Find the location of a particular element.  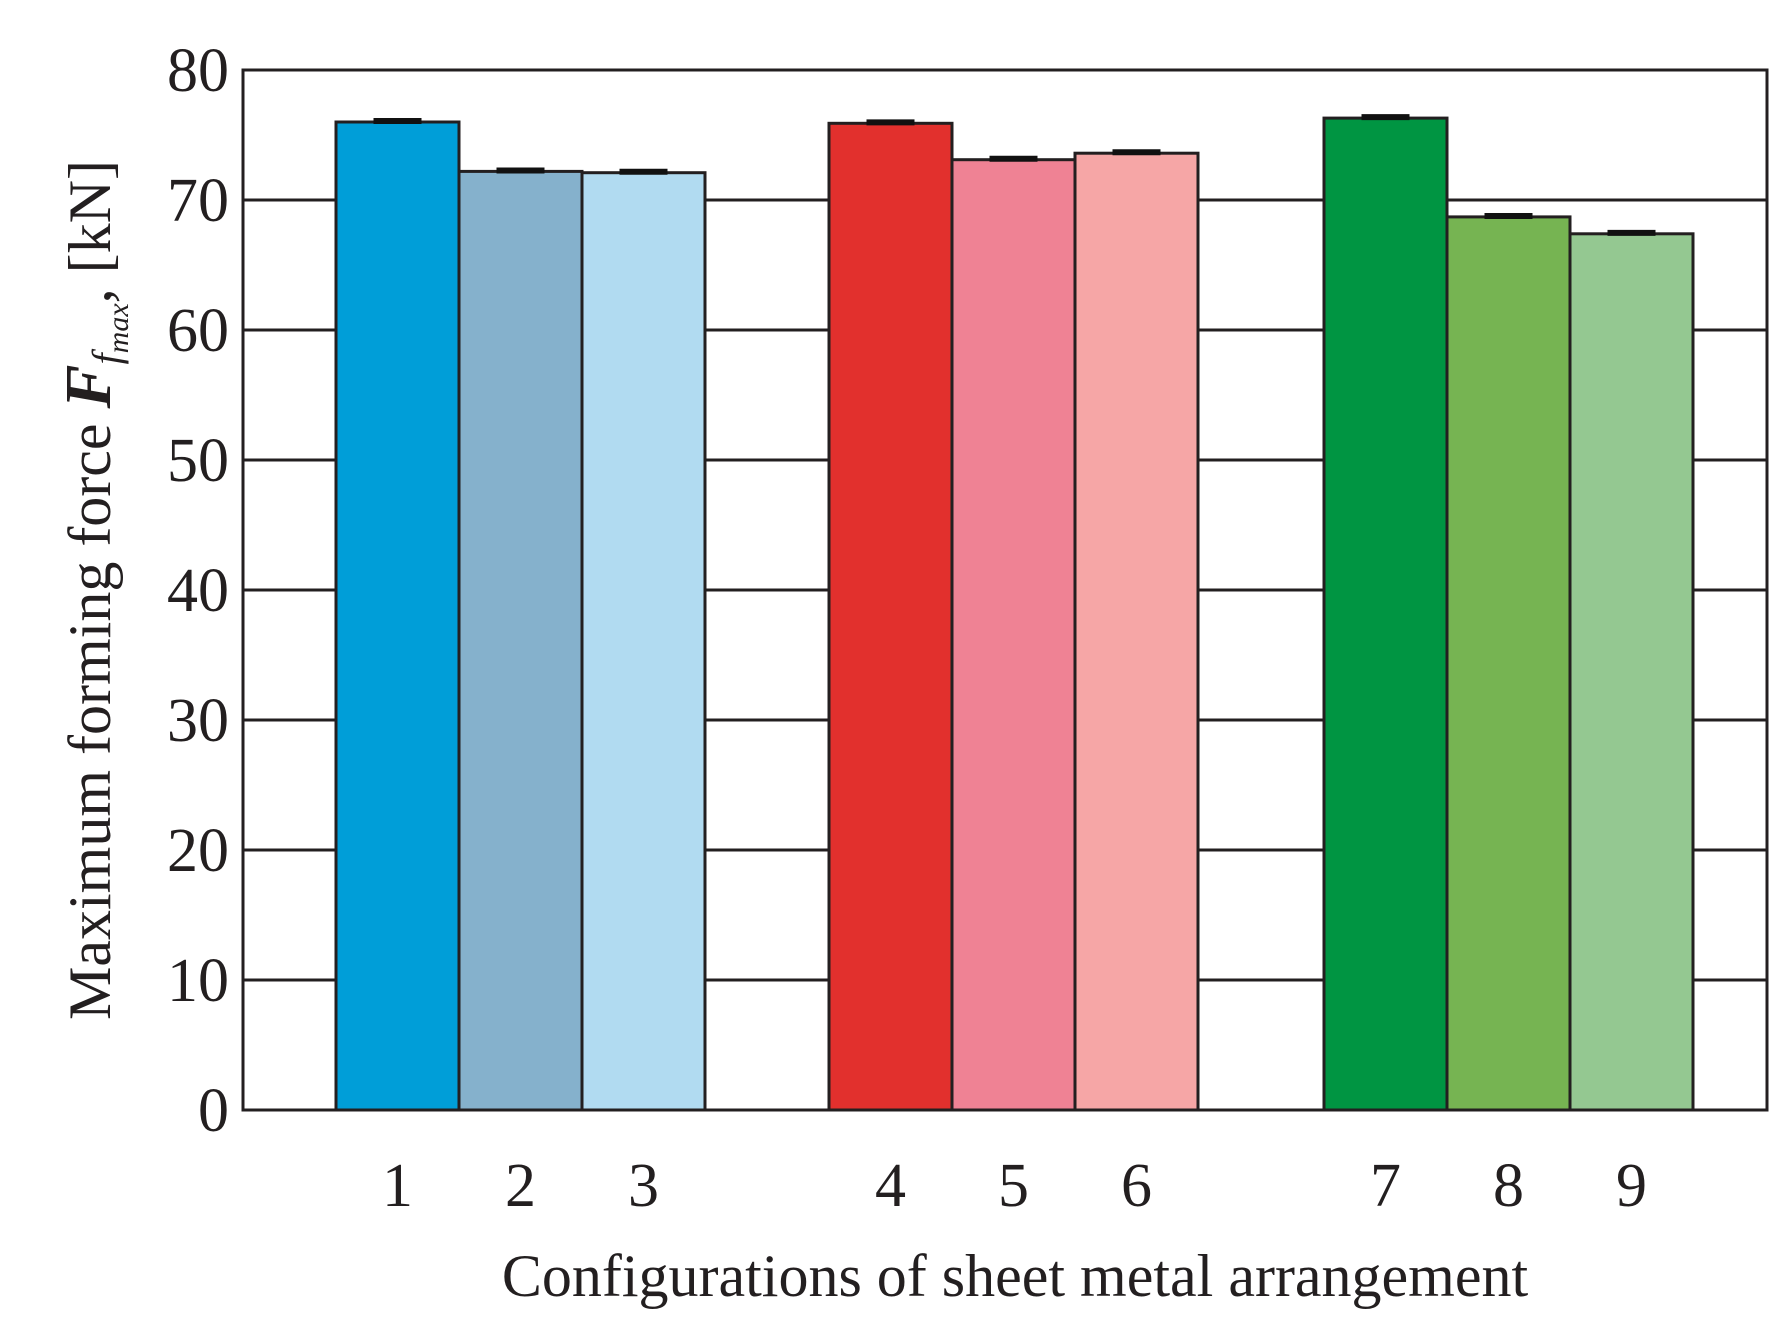

x-tick-label: 6 is located at coordinates (1136, 1186).